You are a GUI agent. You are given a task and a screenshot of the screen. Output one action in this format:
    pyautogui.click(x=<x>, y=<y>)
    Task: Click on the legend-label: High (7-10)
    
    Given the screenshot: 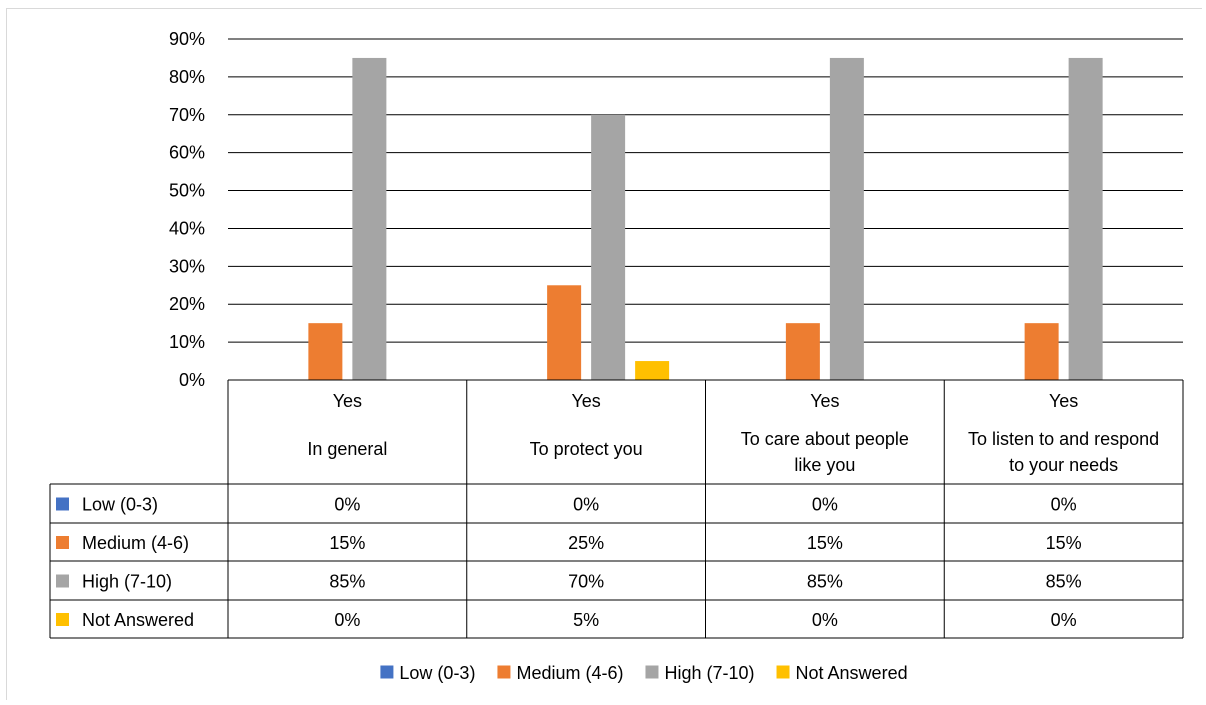 What is the action you would take?
    pyautogui.click(x=709, y=673)
    